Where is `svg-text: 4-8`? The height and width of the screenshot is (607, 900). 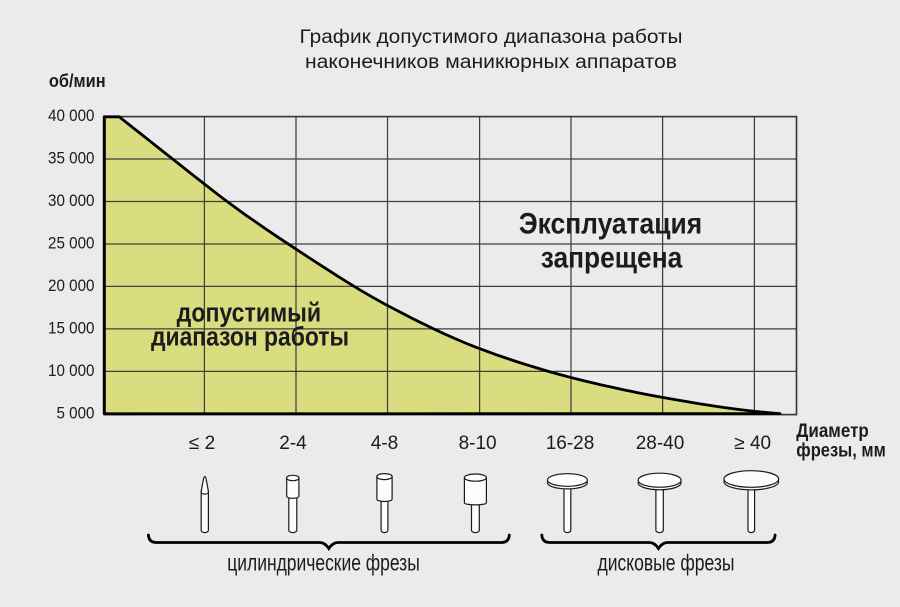 svg-text: 4-8 is located at coordinates (384, 443).